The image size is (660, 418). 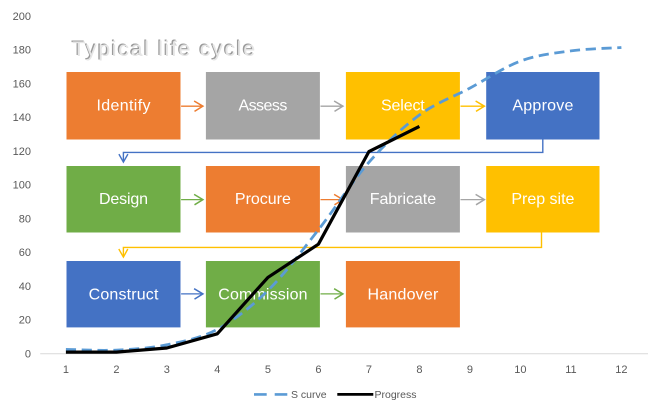 I want to click on svg-text: 11, so click(x=570, y=370).